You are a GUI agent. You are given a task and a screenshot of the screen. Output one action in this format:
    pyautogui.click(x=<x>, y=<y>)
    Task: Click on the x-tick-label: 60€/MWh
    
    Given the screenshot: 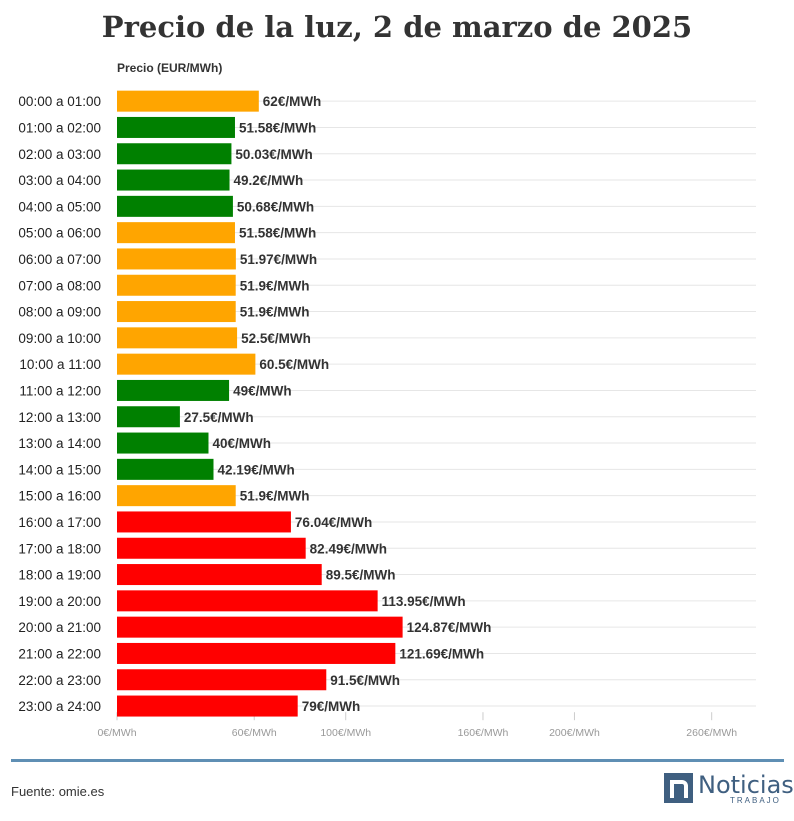 What is the action you would take?
    pyautogui.click(x=254, y=733)
    